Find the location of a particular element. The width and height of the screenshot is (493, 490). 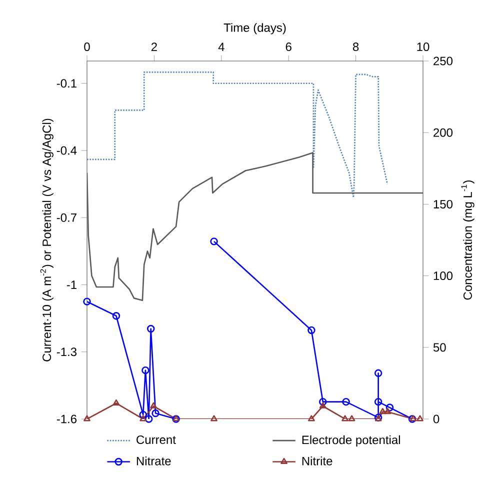

y2-tick-label: 200 is located at coordinates (443, 132).